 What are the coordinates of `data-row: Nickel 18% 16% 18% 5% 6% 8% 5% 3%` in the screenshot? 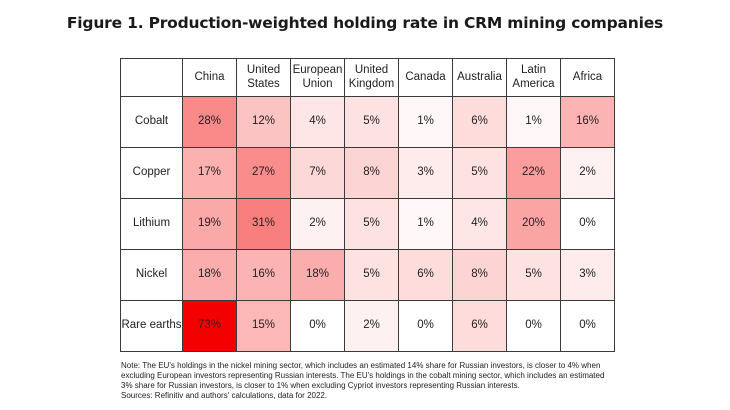 It's located at (367, 275).